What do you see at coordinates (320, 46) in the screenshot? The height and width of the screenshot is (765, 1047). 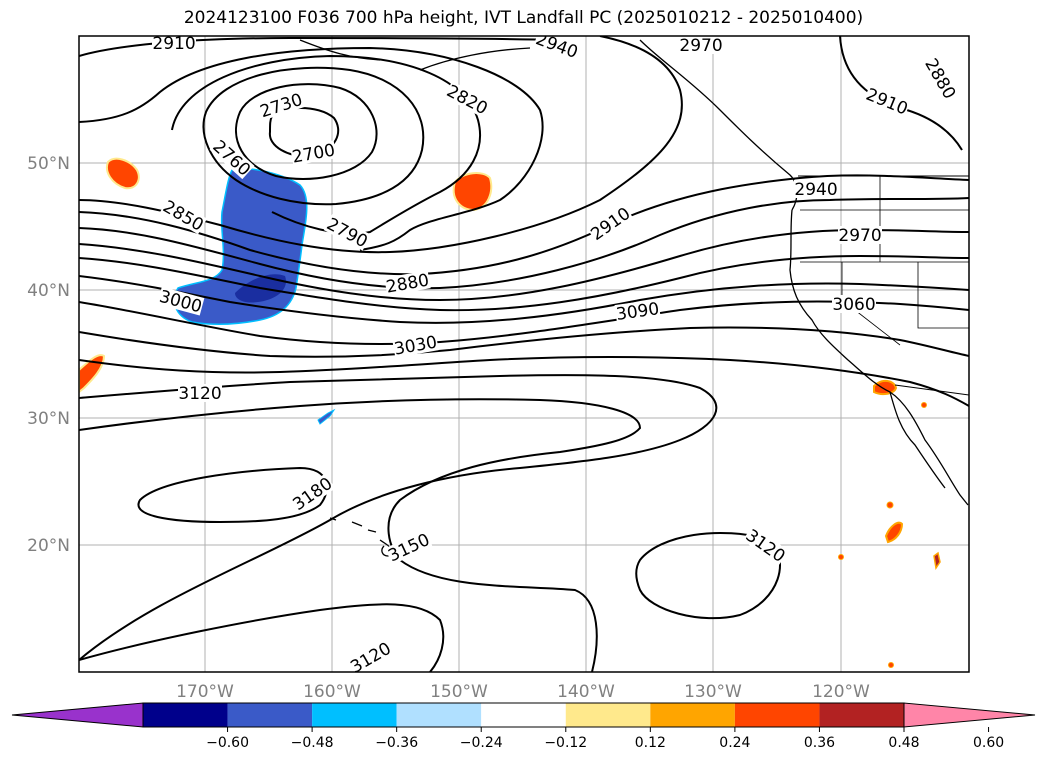 I see `contour-2910-north` at bounding box center [320, 46].